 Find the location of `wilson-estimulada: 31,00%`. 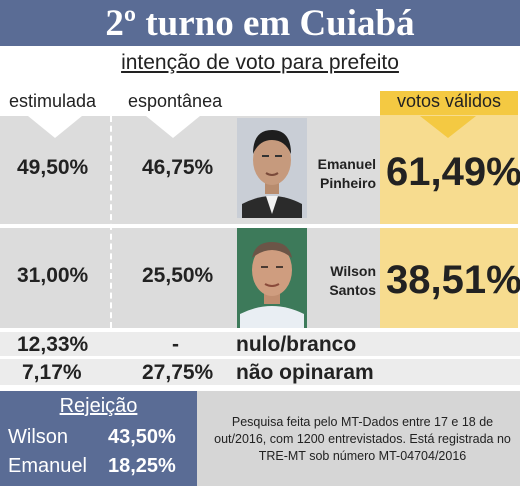

wilson-estimulada: 31,00% is located at coordinates (53, 275).